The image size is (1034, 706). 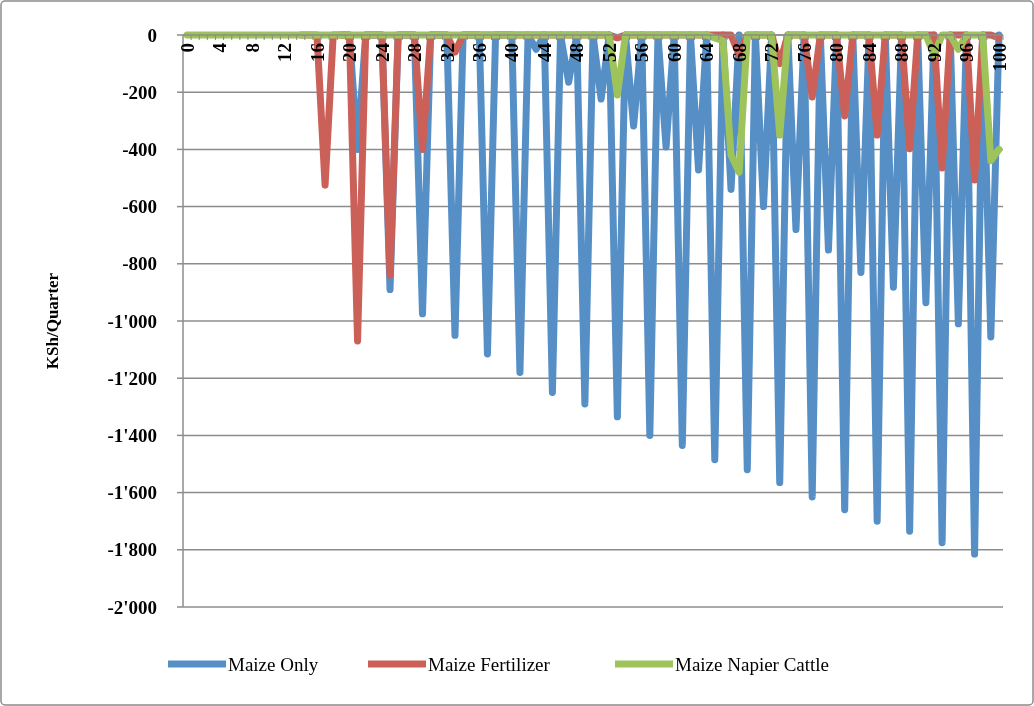 I want to click on x-tick-label: 56, so click(x=642, y=52).